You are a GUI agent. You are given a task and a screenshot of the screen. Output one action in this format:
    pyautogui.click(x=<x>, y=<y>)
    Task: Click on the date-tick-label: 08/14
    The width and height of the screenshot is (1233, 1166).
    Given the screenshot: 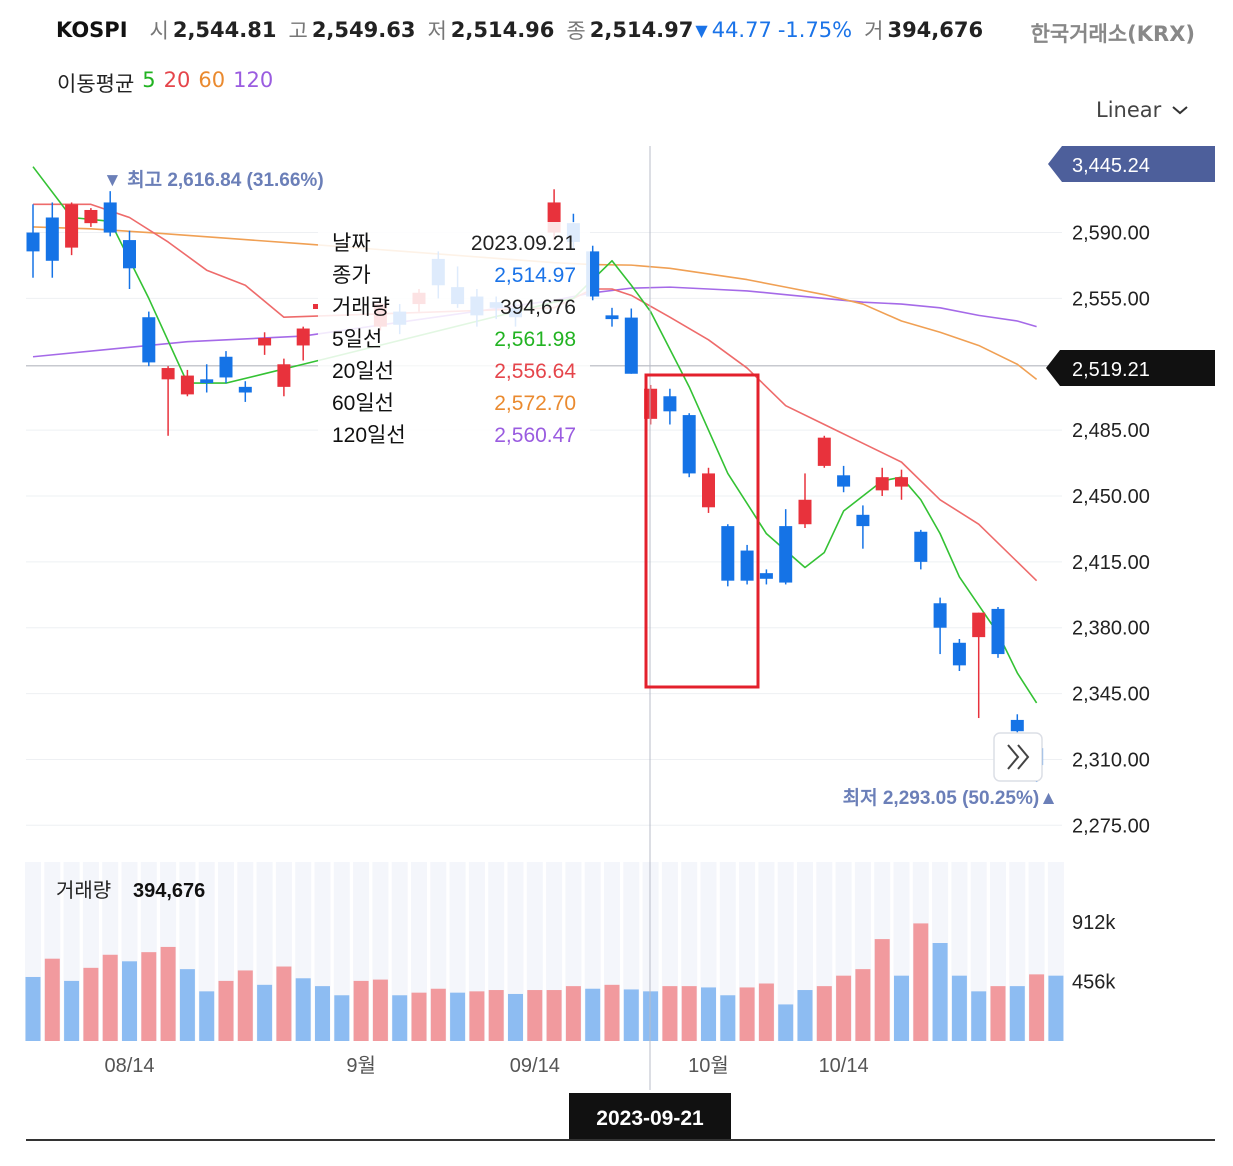 What is the action you would take?
    pyautogui.click(x=129, y=1066)
    